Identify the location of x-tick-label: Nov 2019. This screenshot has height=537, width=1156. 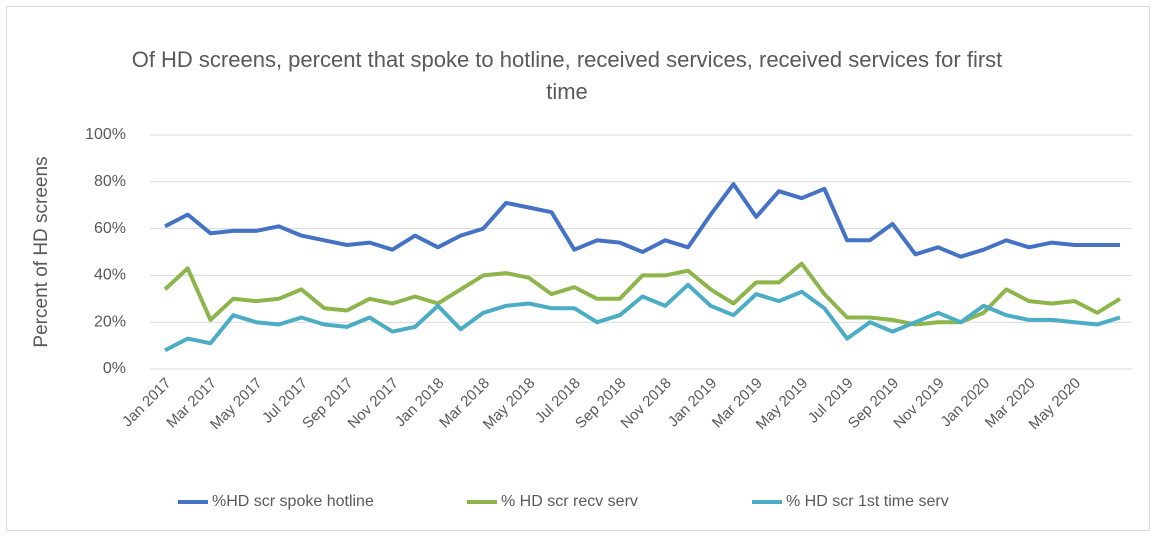
(918, 403).